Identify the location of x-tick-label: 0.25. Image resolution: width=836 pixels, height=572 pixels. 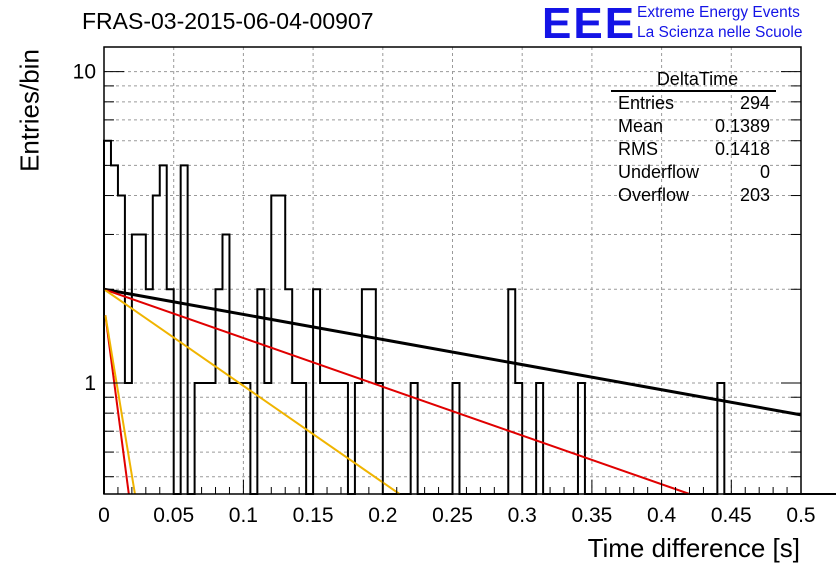
(452, 515).